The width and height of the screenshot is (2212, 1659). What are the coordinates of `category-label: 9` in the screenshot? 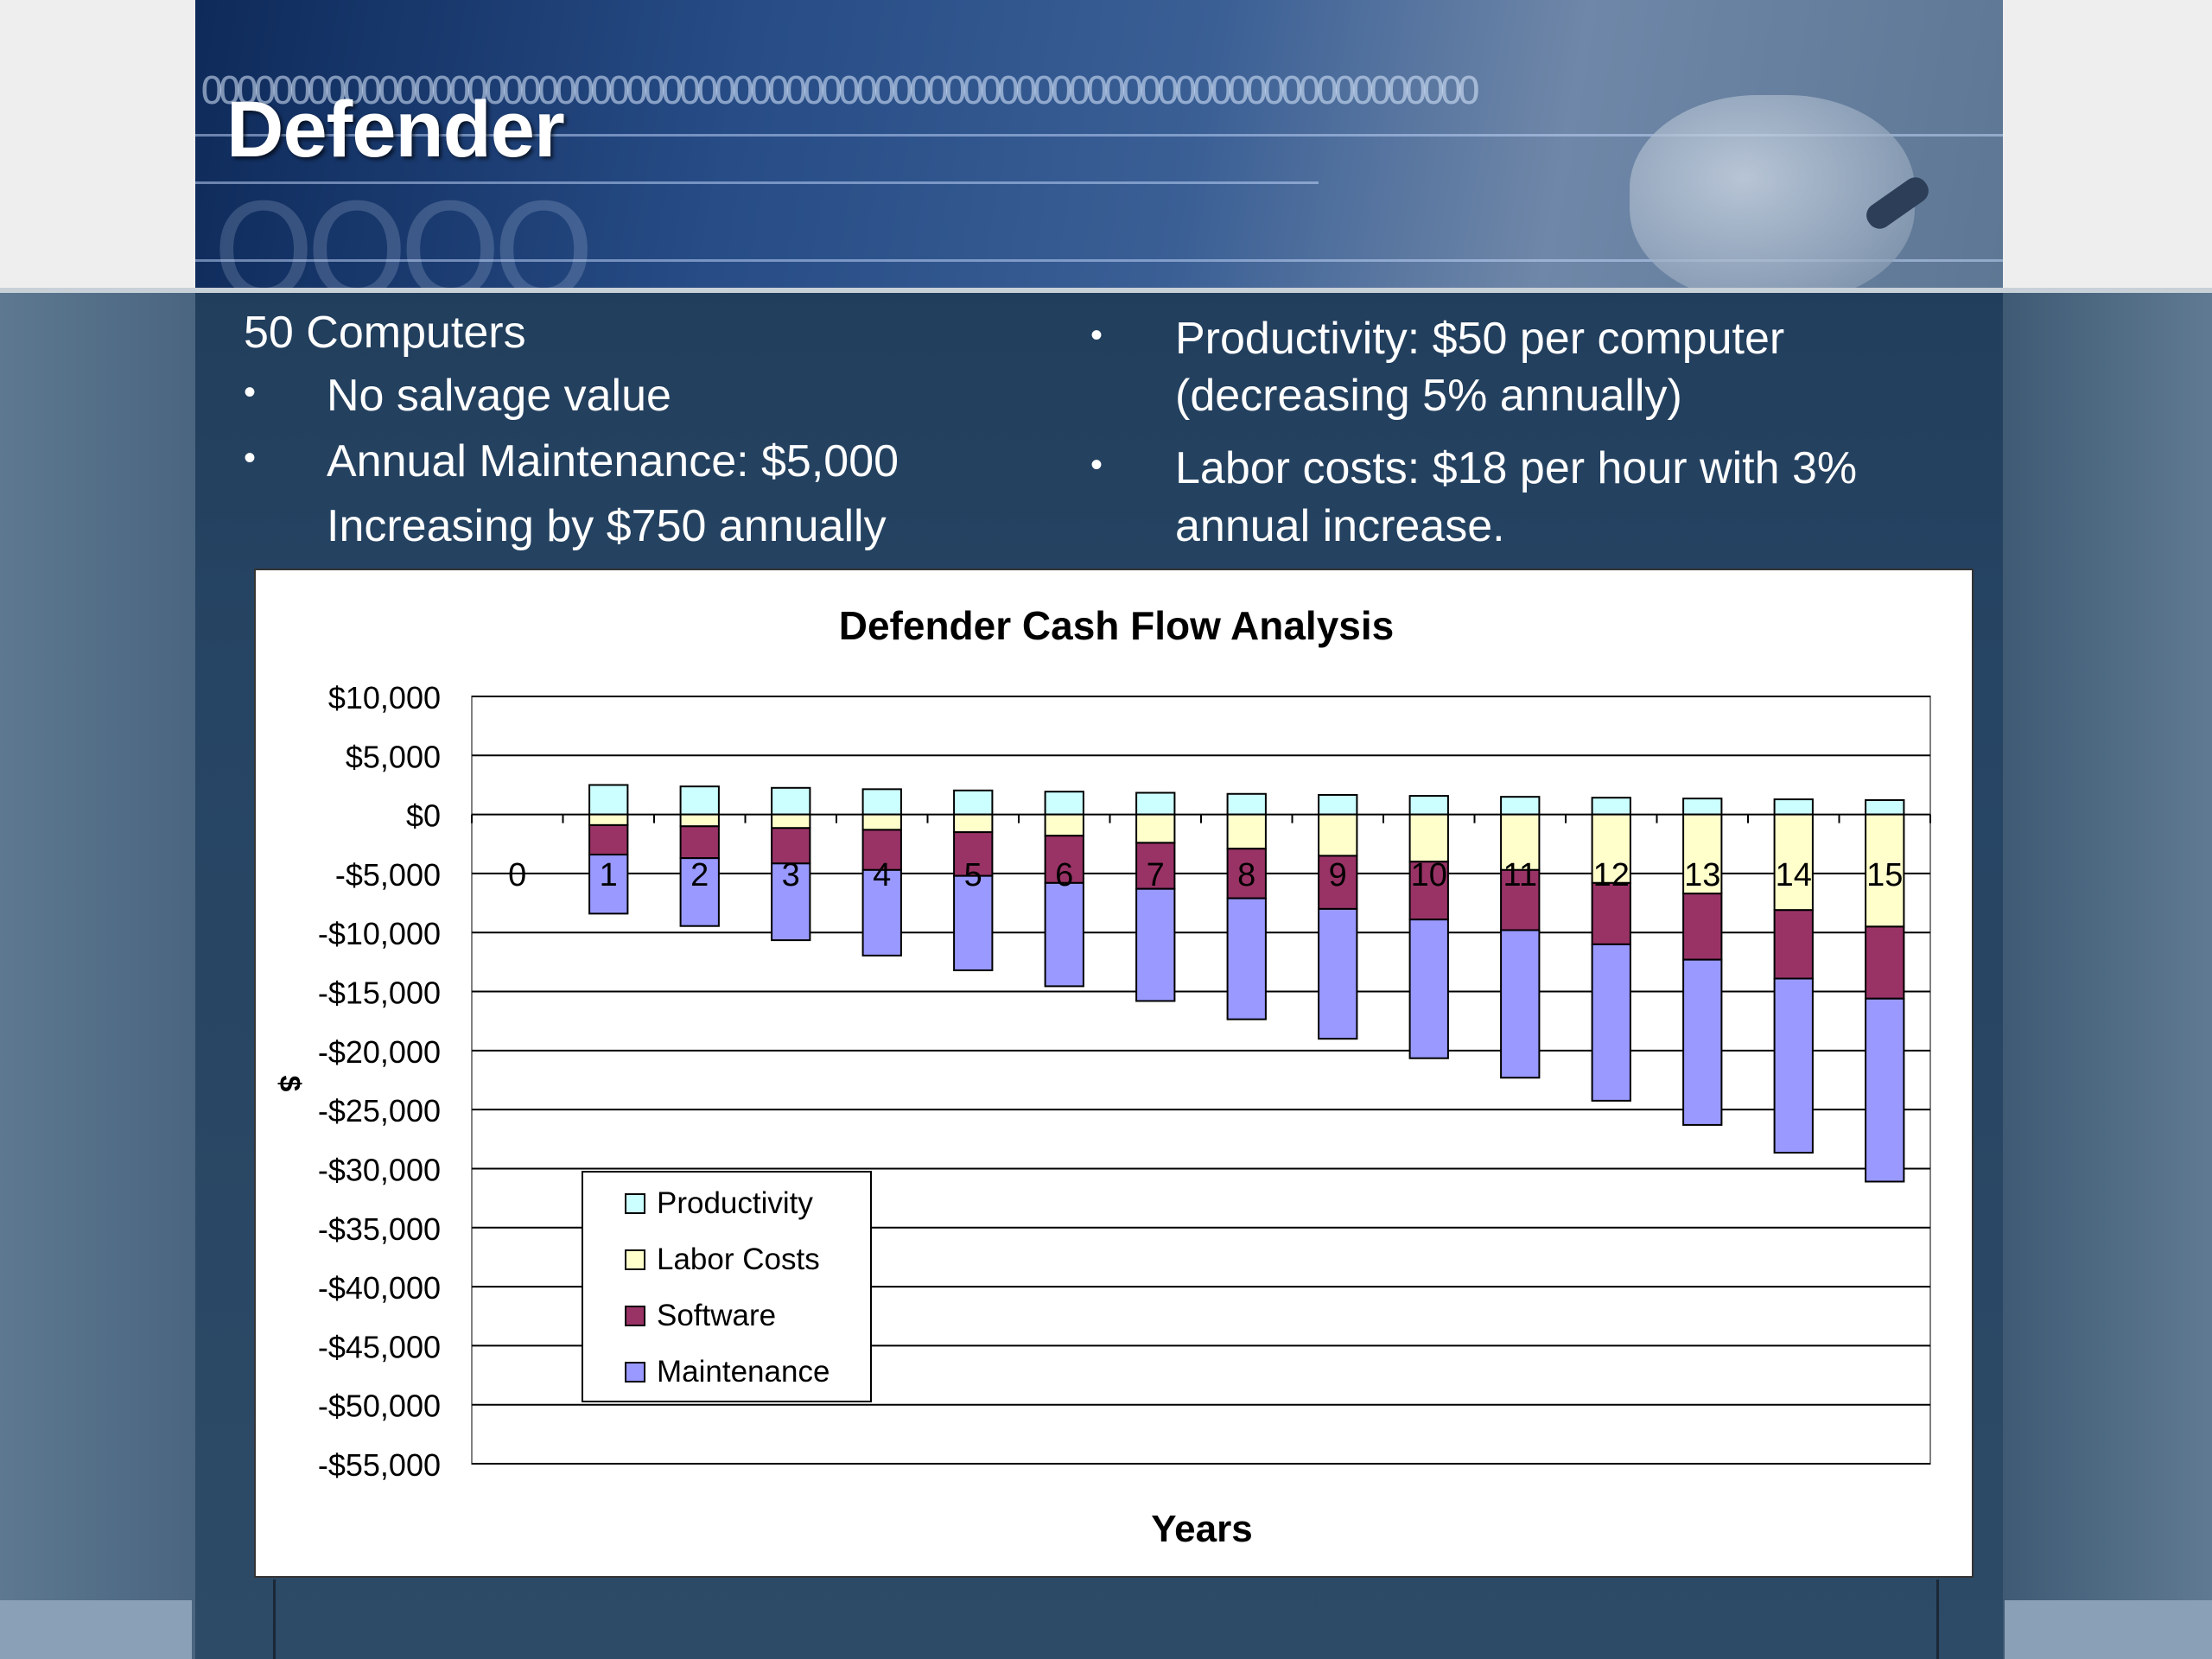 It's located at (1338, 875).